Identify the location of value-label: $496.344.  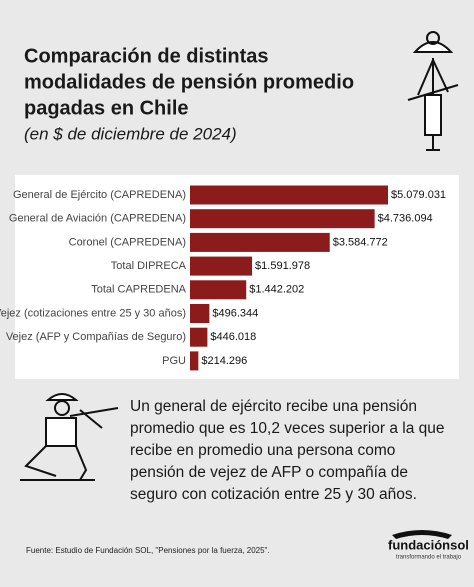
(235, 313).